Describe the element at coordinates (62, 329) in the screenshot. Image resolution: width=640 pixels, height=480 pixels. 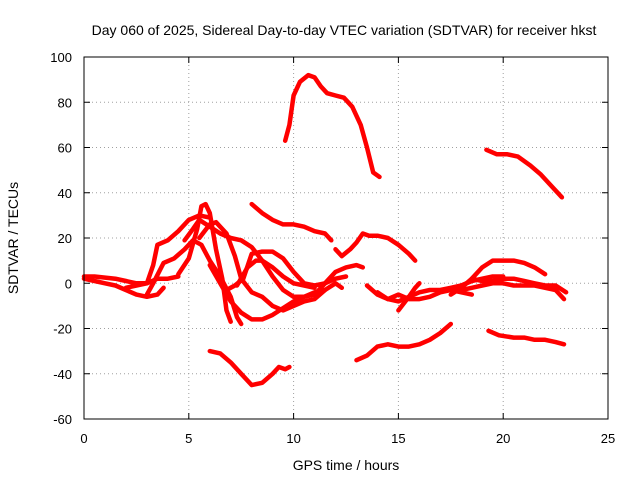
I see `y-tick-label: -20` at that location.